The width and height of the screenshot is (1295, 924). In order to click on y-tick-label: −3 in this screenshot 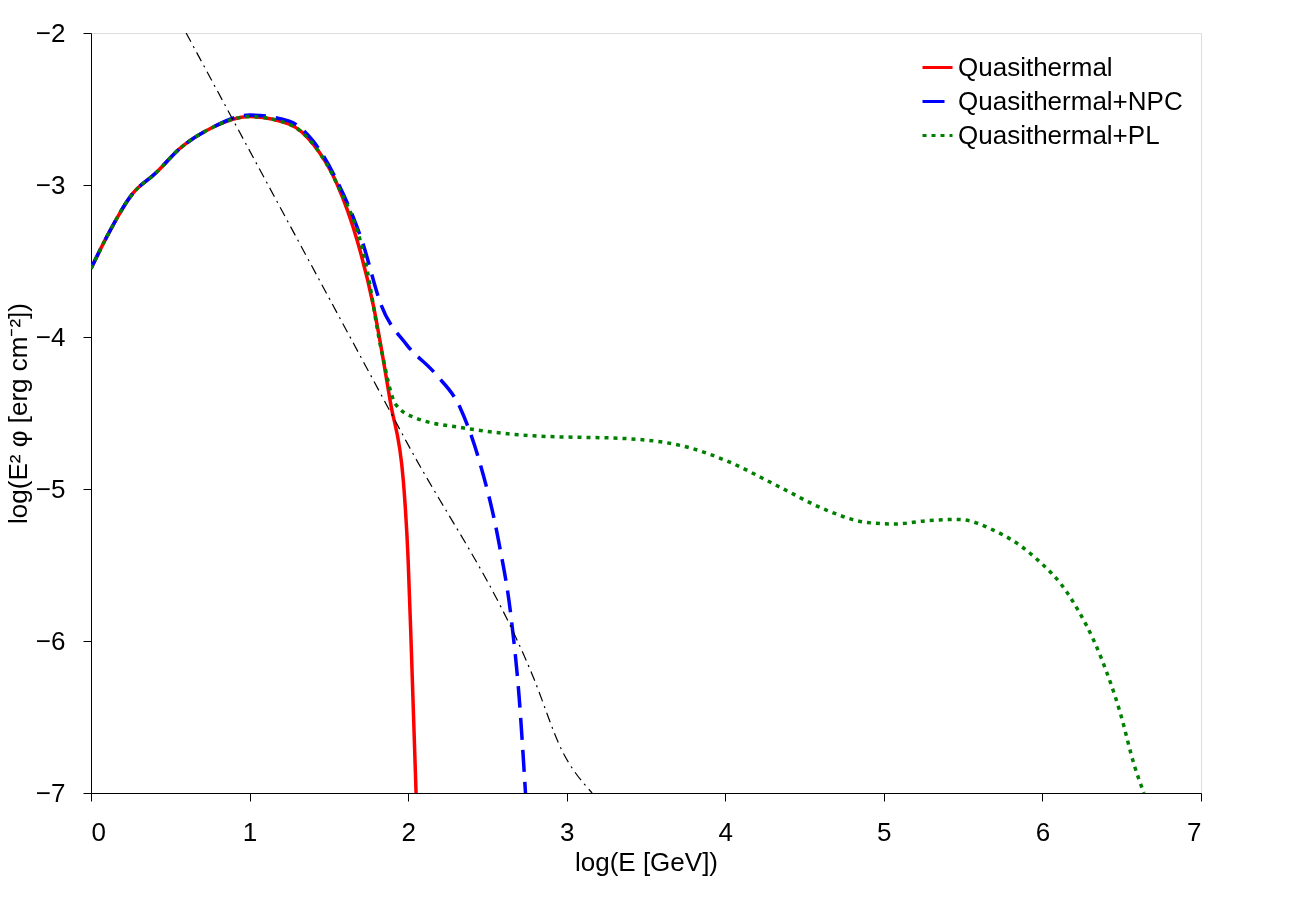, I will do `click(50, 184)`.